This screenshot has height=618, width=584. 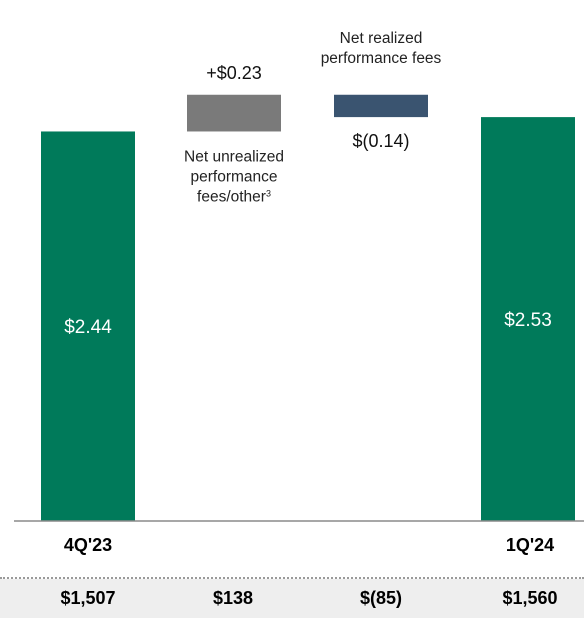 I want to click on footer-value-1q24: $1,560, so click(x=530, y=598).